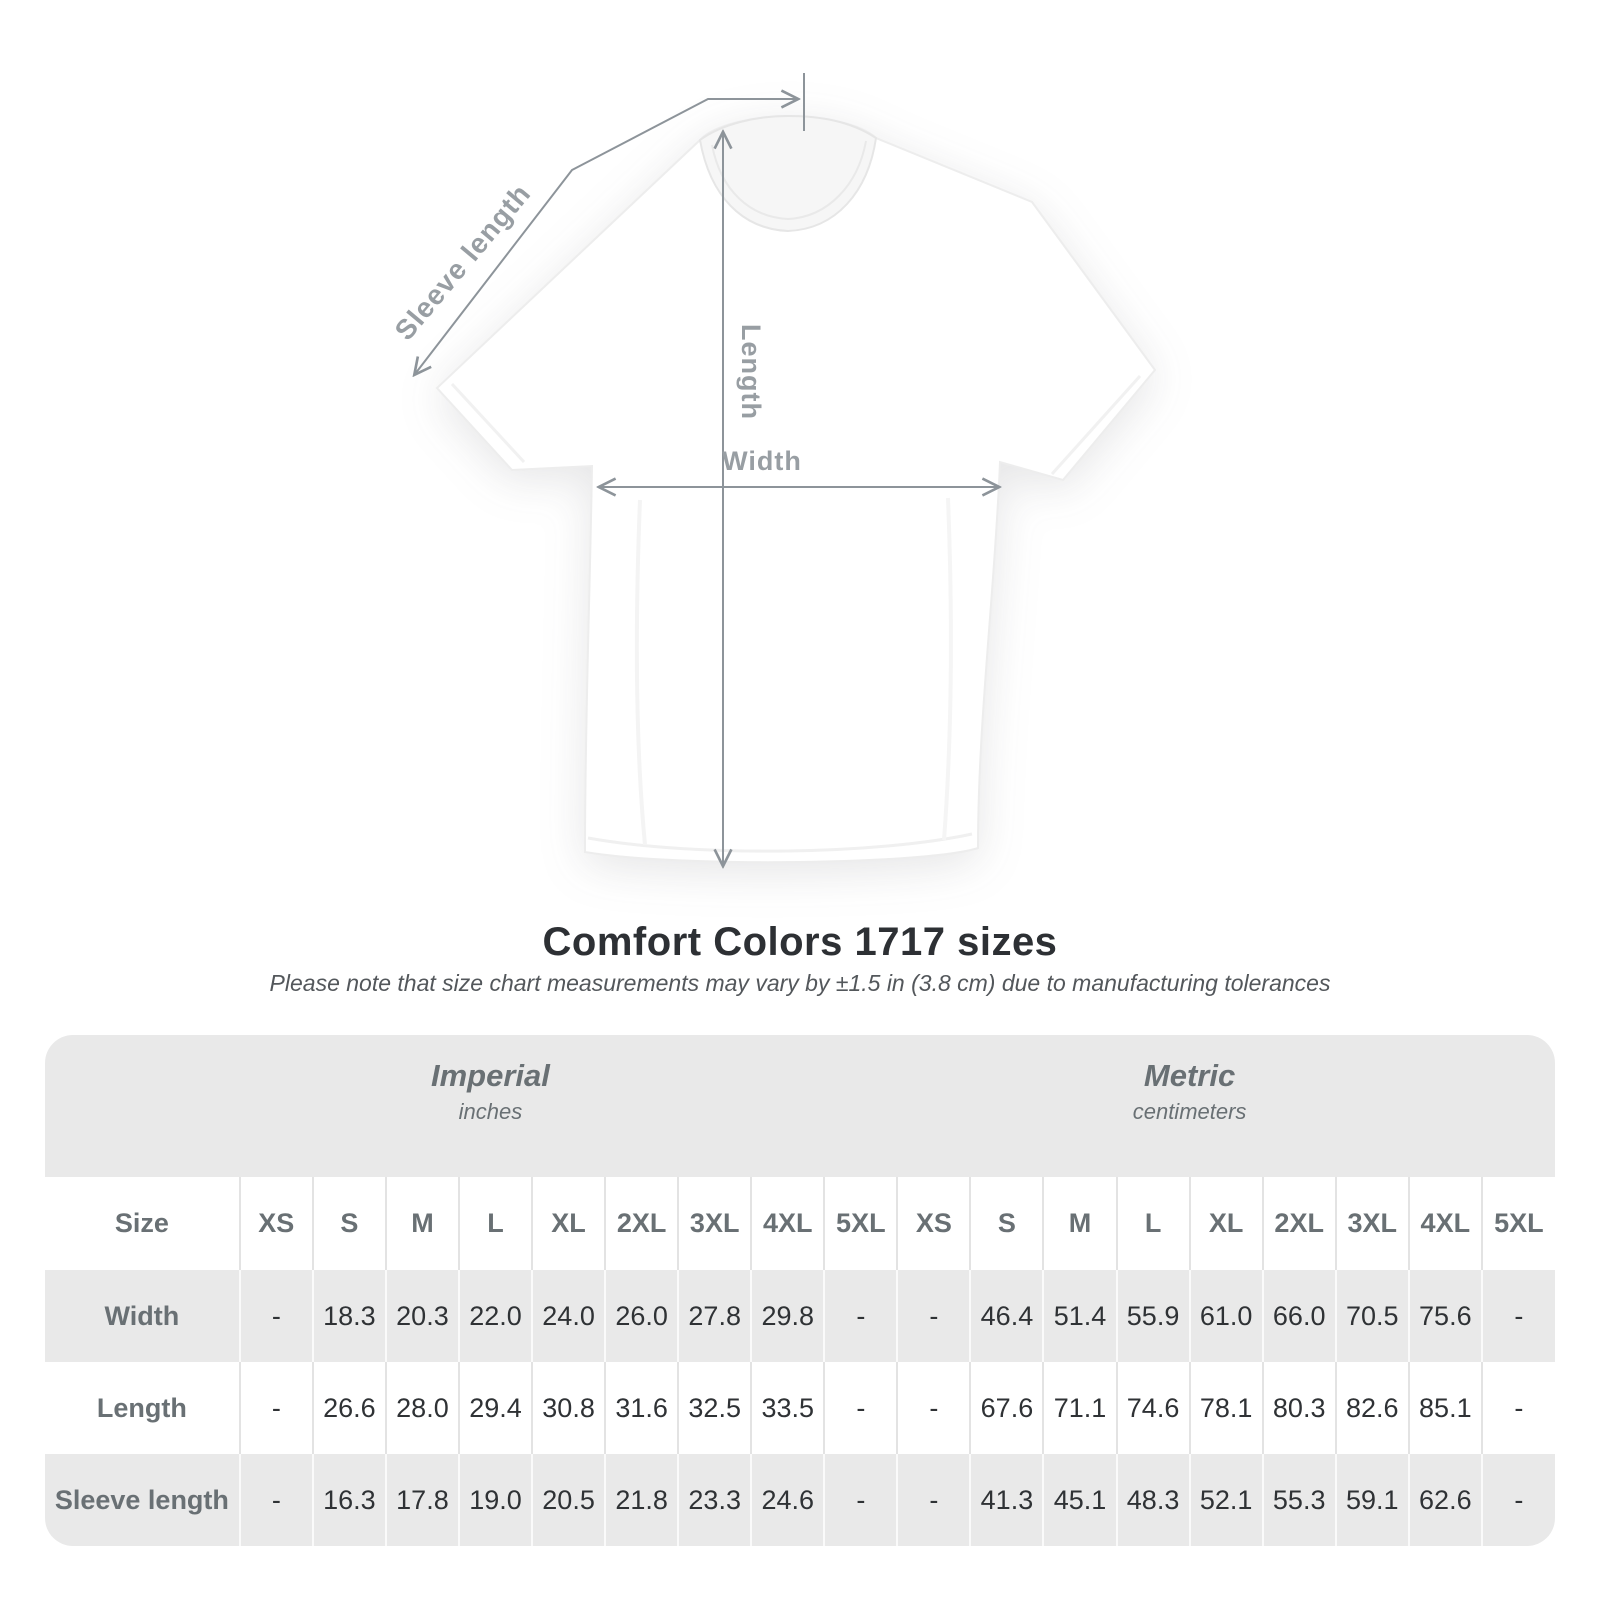 This screenshot has width=1600, height=1600. I want to click on size-header-imperial-l: L, so click(495, 1223).